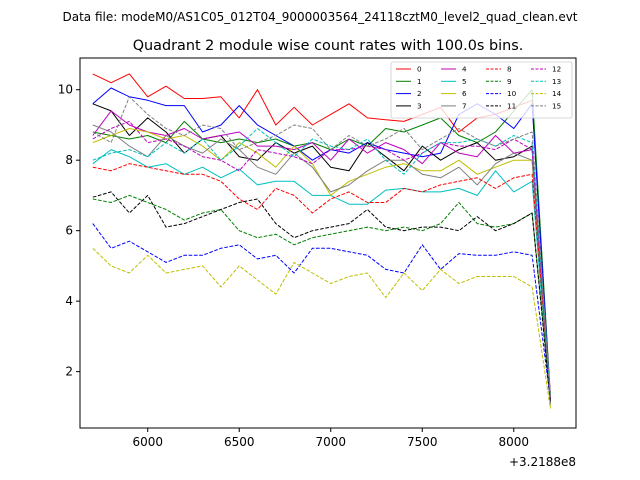 The height and width of the screenshot is (480, 640). I want to click on x-tick-label: 7500, so click(422, 442).